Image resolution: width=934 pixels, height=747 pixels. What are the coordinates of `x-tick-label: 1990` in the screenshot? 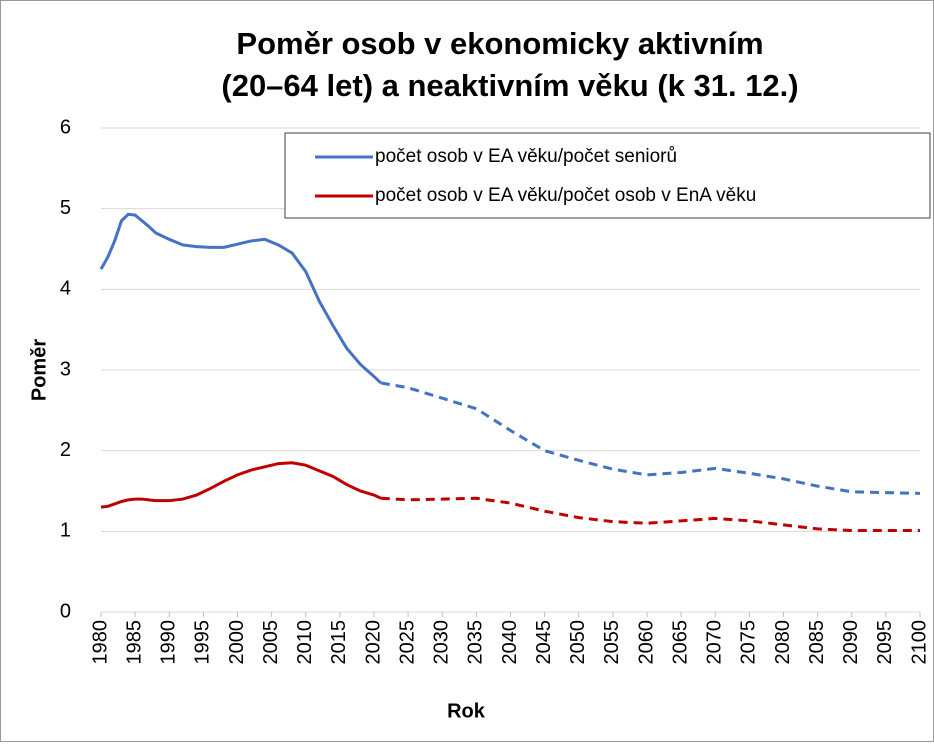 It's located at (169, 642).